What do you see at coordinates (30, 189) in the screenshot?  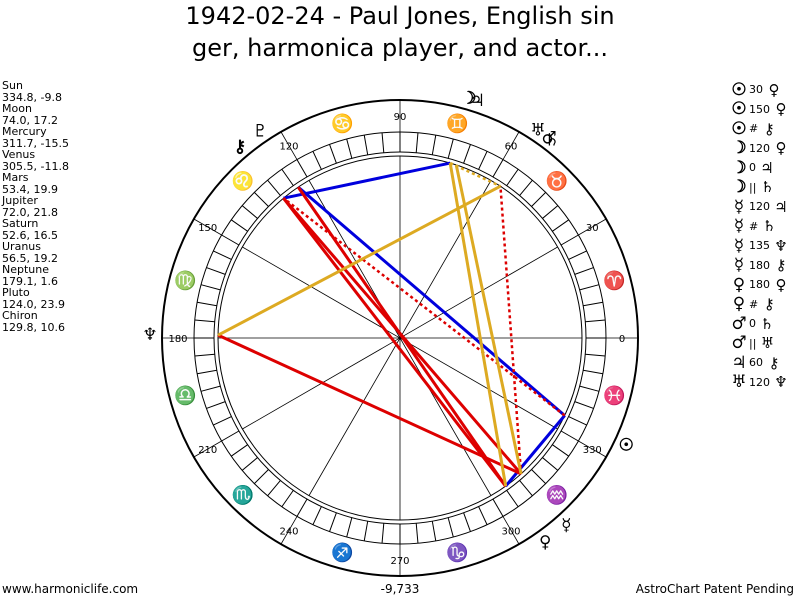 I see `planet-coords: 53.4, 19.9` at bounding box center [30, 189].